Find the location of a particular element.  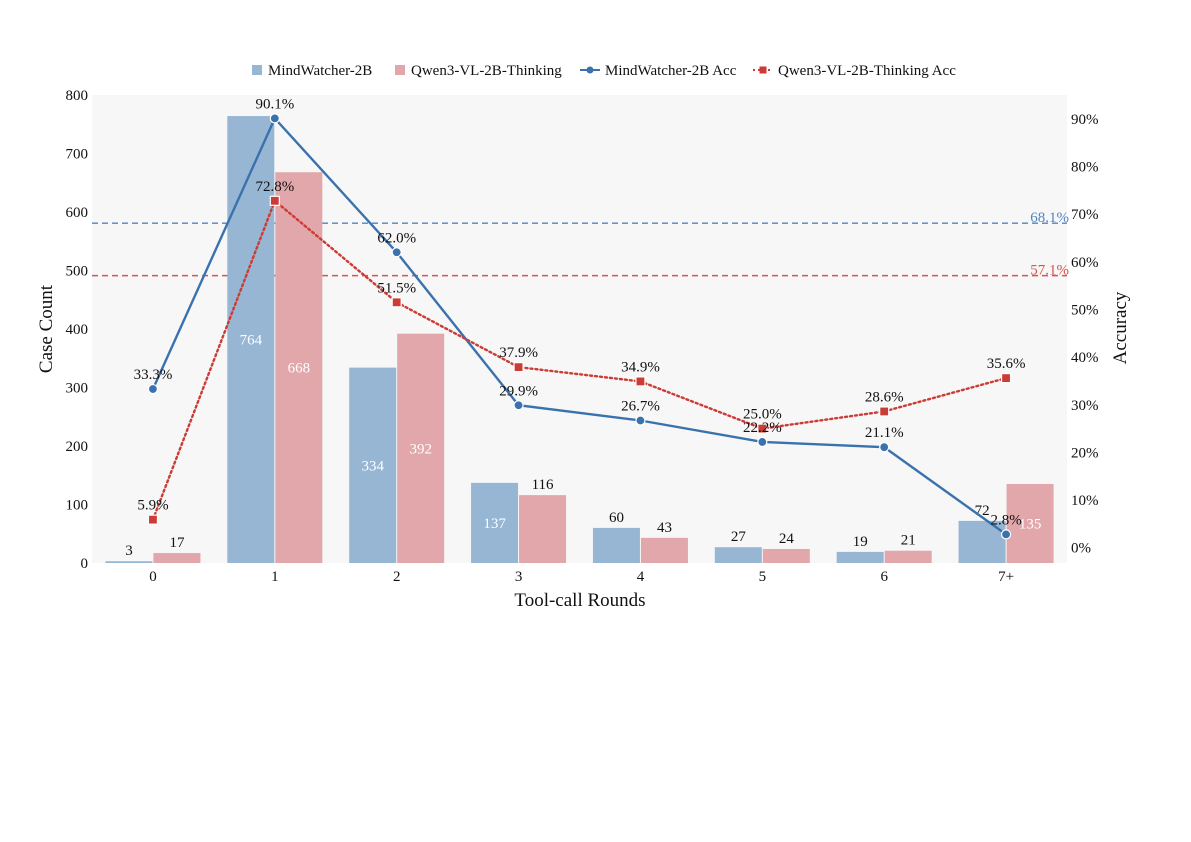

right-tick-9: 90% is located at coordinates (1085, 120).